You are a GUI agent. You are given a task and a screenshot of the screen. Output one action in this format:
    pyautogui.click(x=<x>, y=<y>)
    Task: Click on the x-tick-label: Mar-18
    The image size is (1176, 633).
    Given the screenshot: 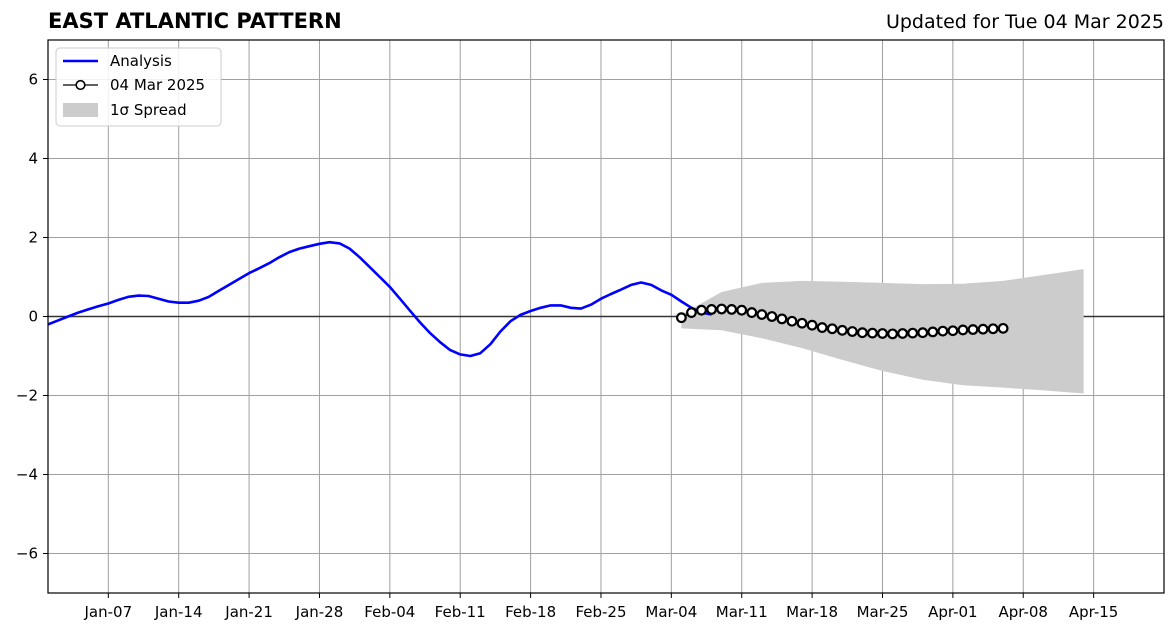 What is the action you would take?
    pyautogui.click(x=812, y=612)
    